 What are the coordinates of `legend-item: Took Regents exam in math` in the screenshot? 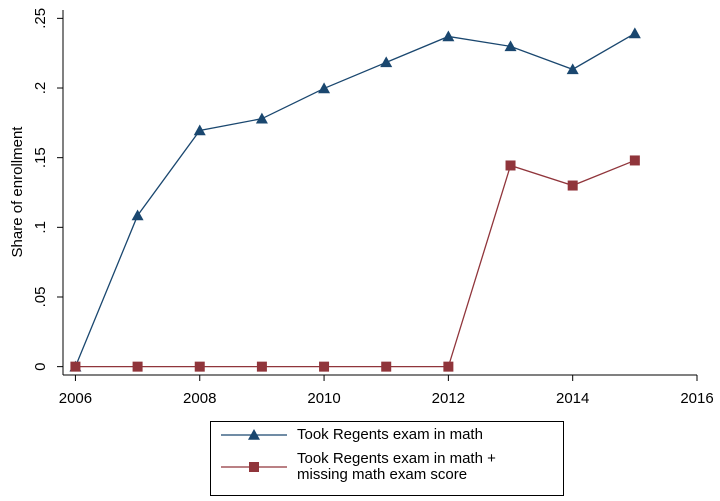 It's located at (387, 435).